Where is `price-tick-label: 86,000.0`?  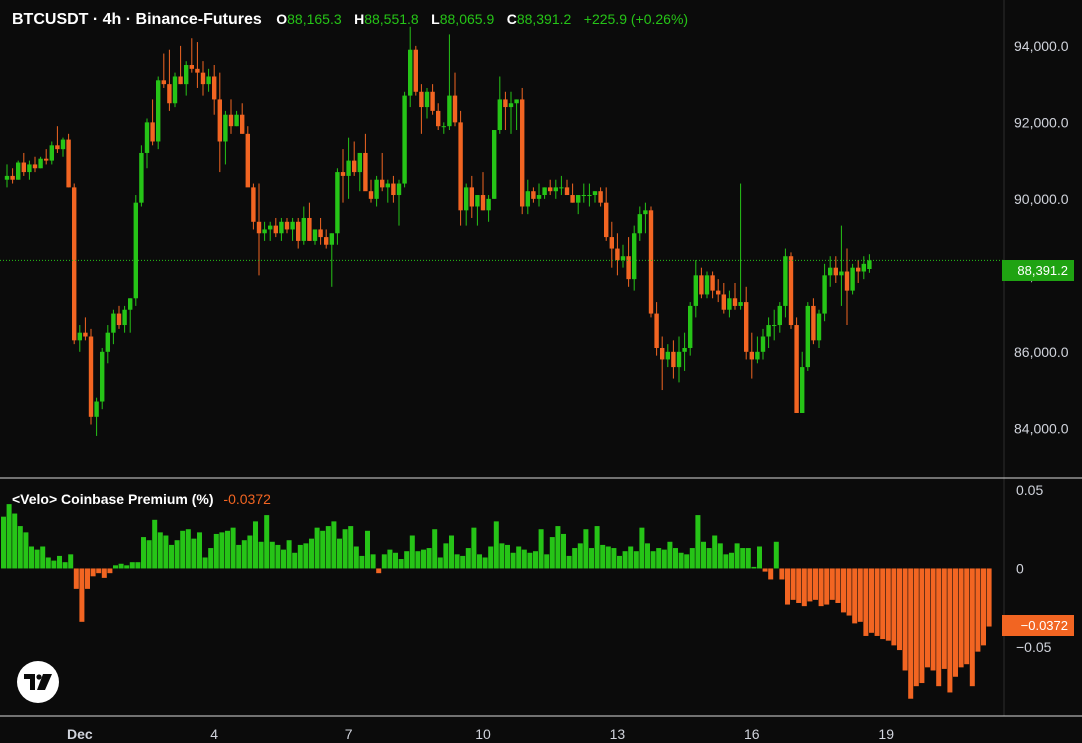
price-tick-label: 86,000.0 is located at coordinates (1041, 352).